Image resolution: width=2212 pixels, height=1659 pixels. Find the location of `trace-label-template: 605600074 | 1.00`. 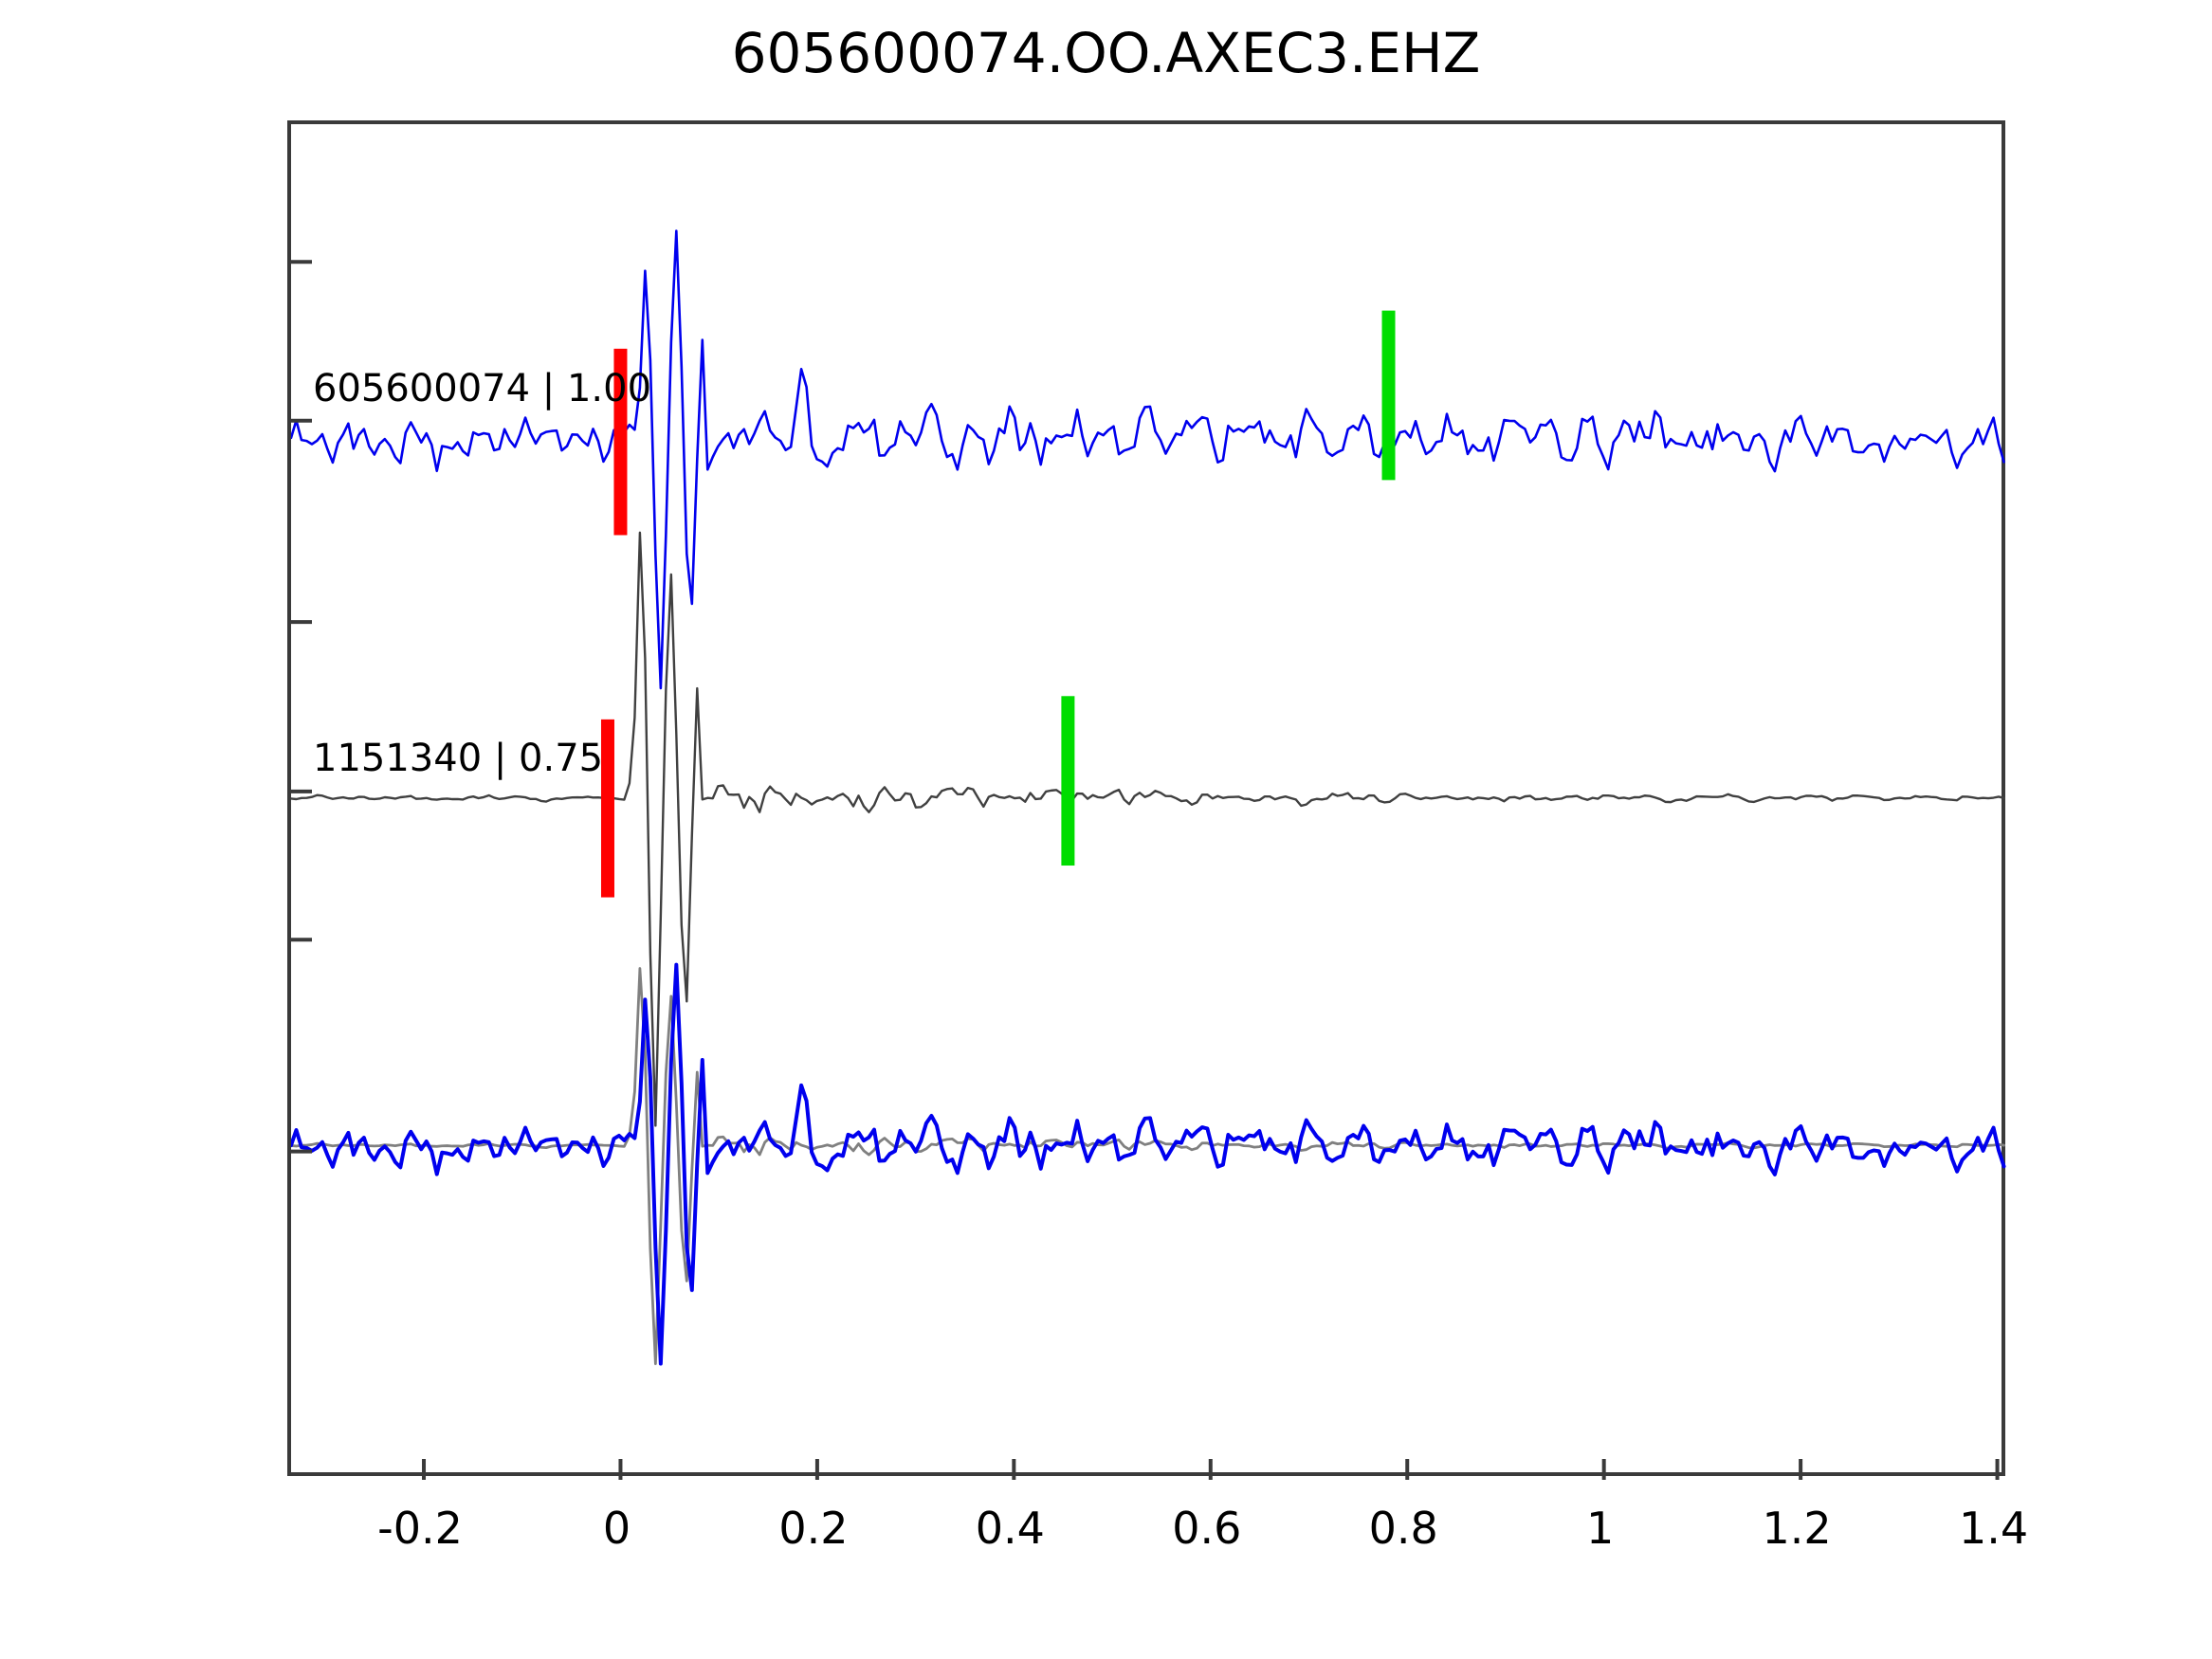

trace-label-template: 605600074 | 1.00 is located at coordinates (482, 388).